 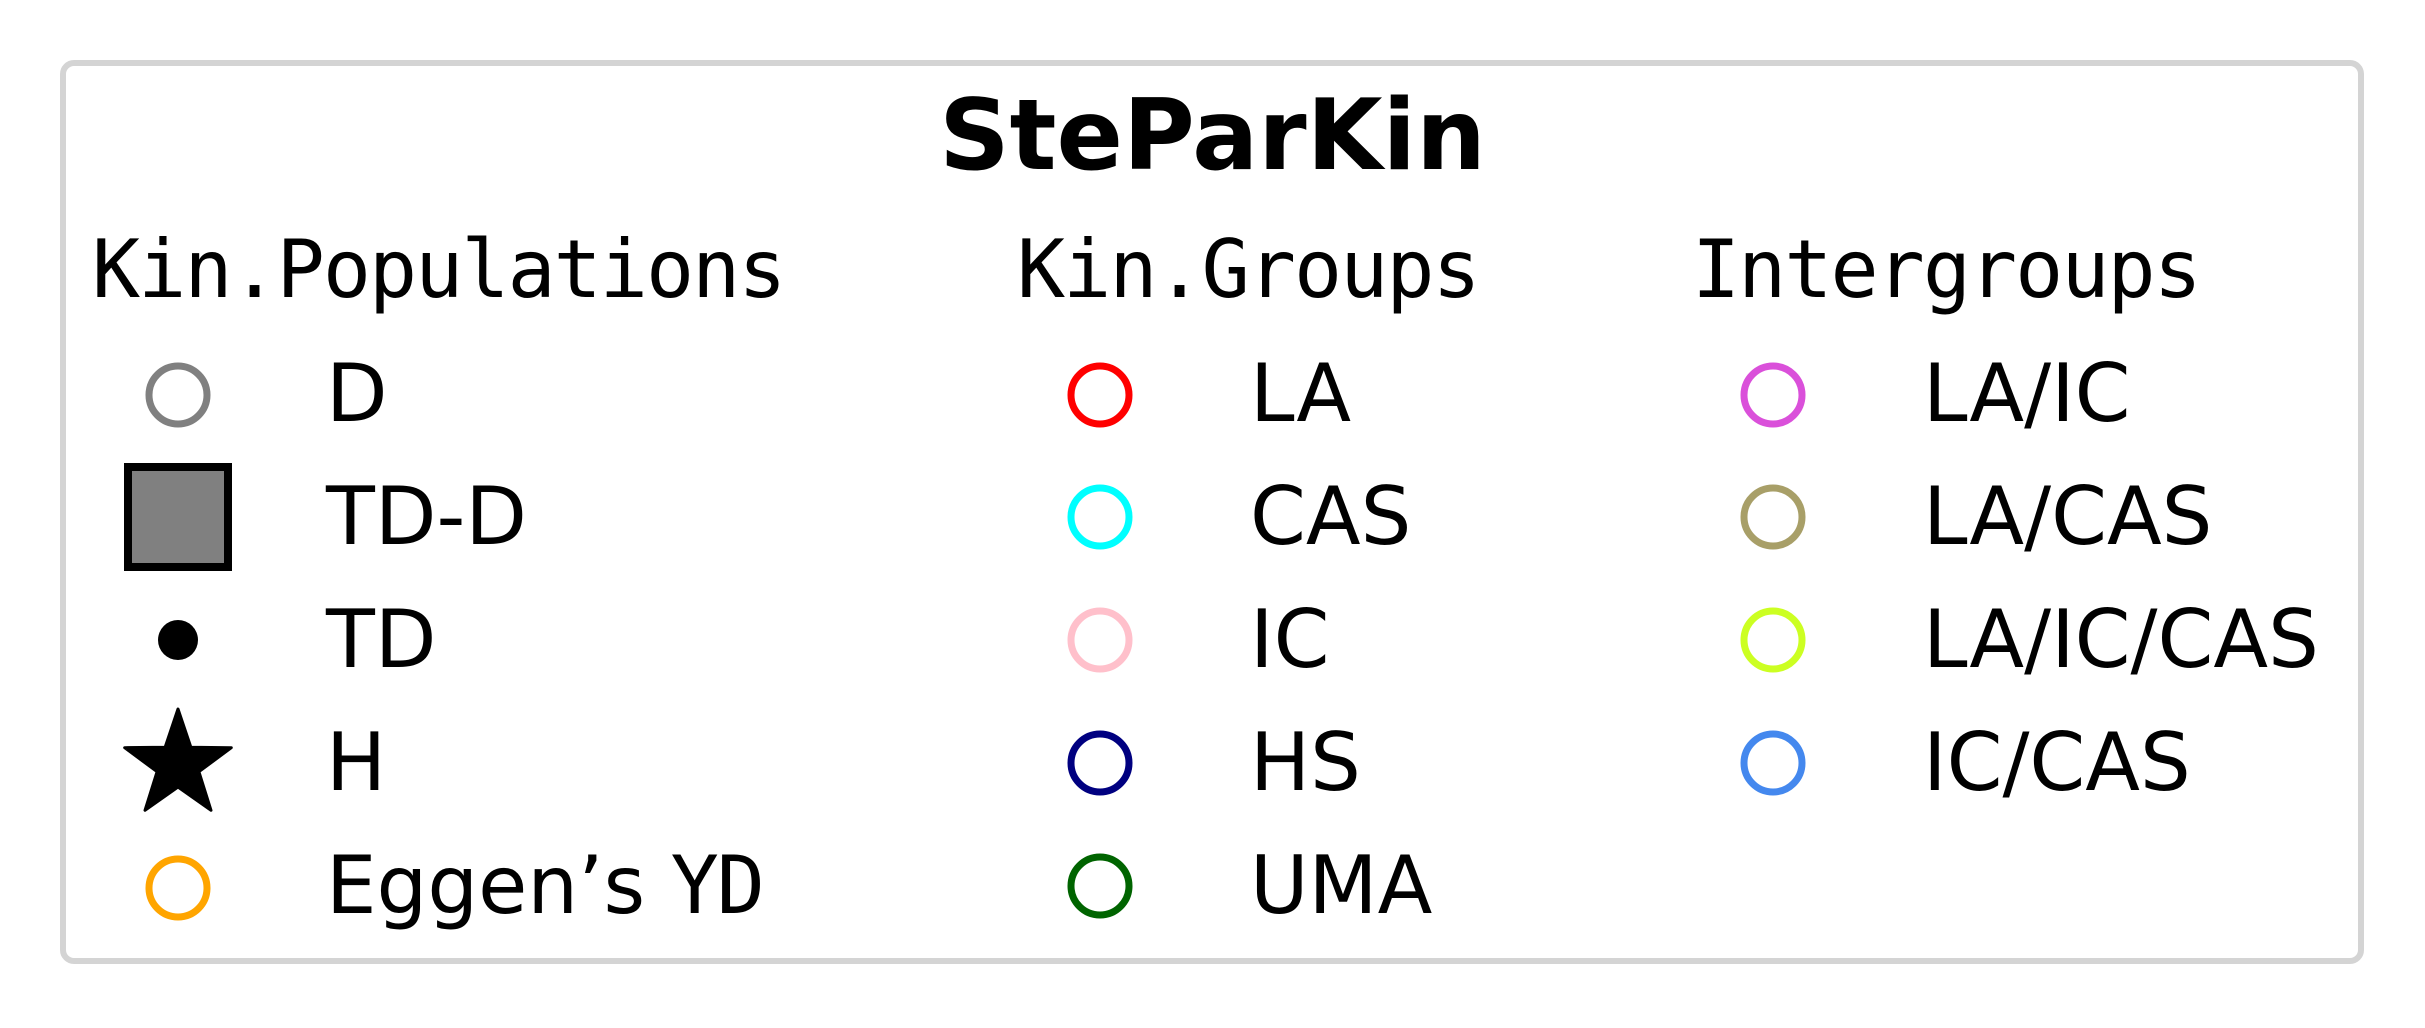 I want to click on cas-marker-icon, so click(x=1100, y=517).